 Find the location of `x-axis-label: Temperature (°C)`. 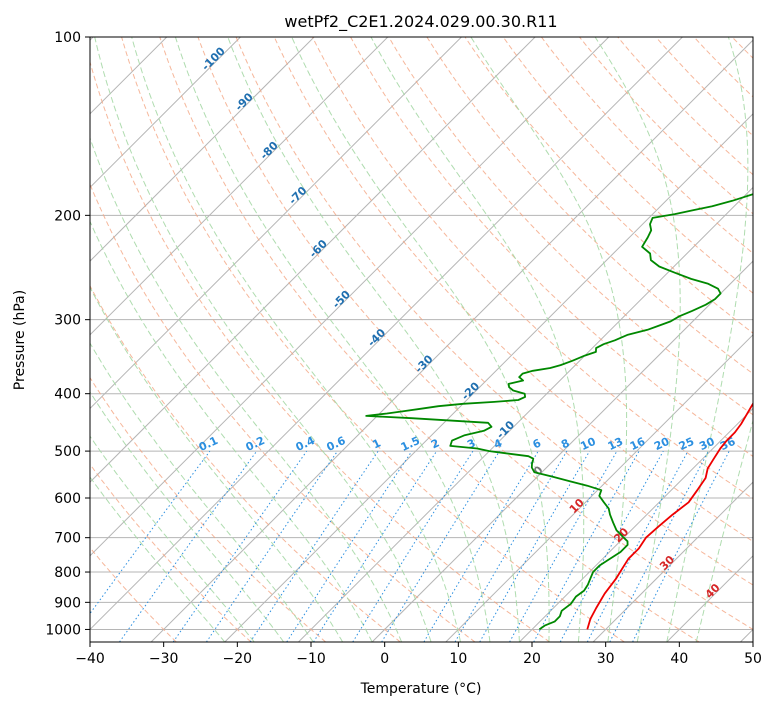

x-axis-label: Temperature (°C) is located at coordinates (421, 689).